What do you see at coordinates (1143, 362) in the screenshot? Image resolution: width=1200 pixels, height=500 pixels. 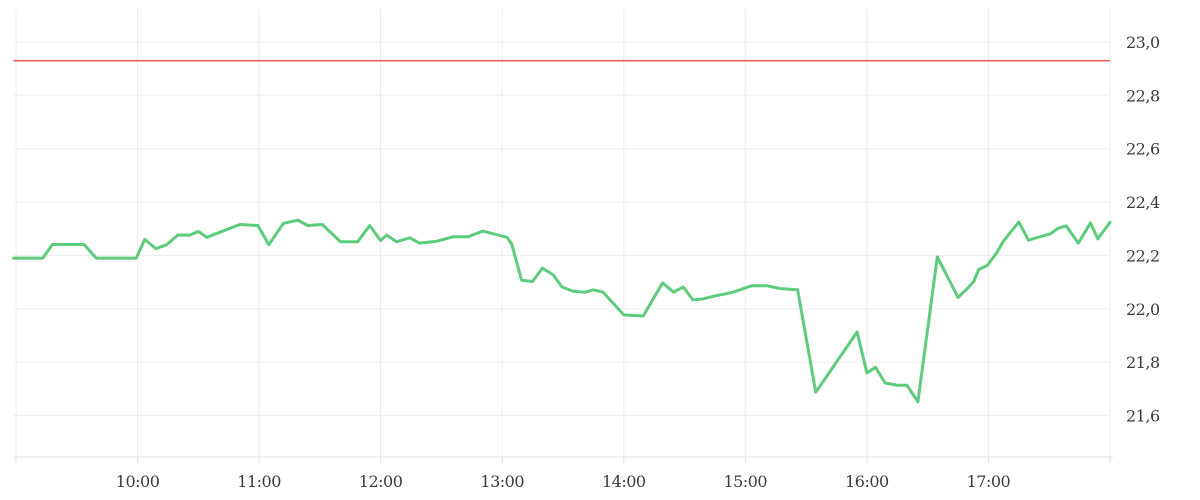 I see `y-axis-label: 21,8` at bounding box center [1143, 362].